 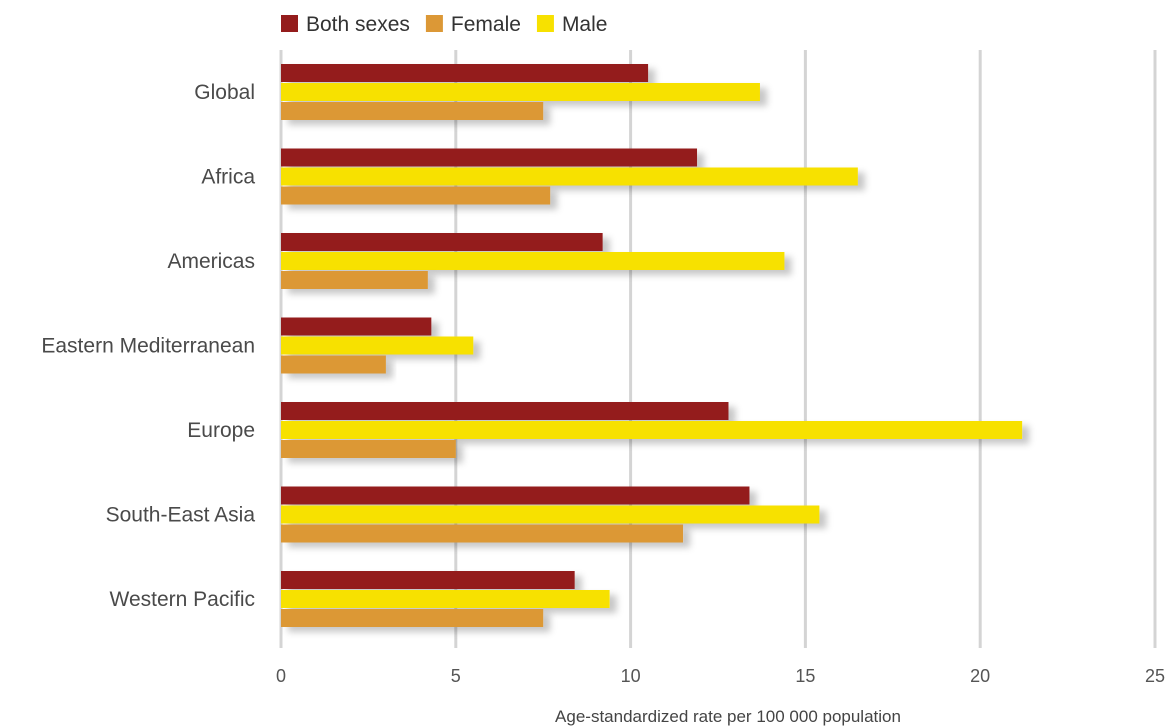 What do you see at coordinates (456, 676) in the screenshot?
I see `x-tick-label: 5` at bounding box center [456, 676].